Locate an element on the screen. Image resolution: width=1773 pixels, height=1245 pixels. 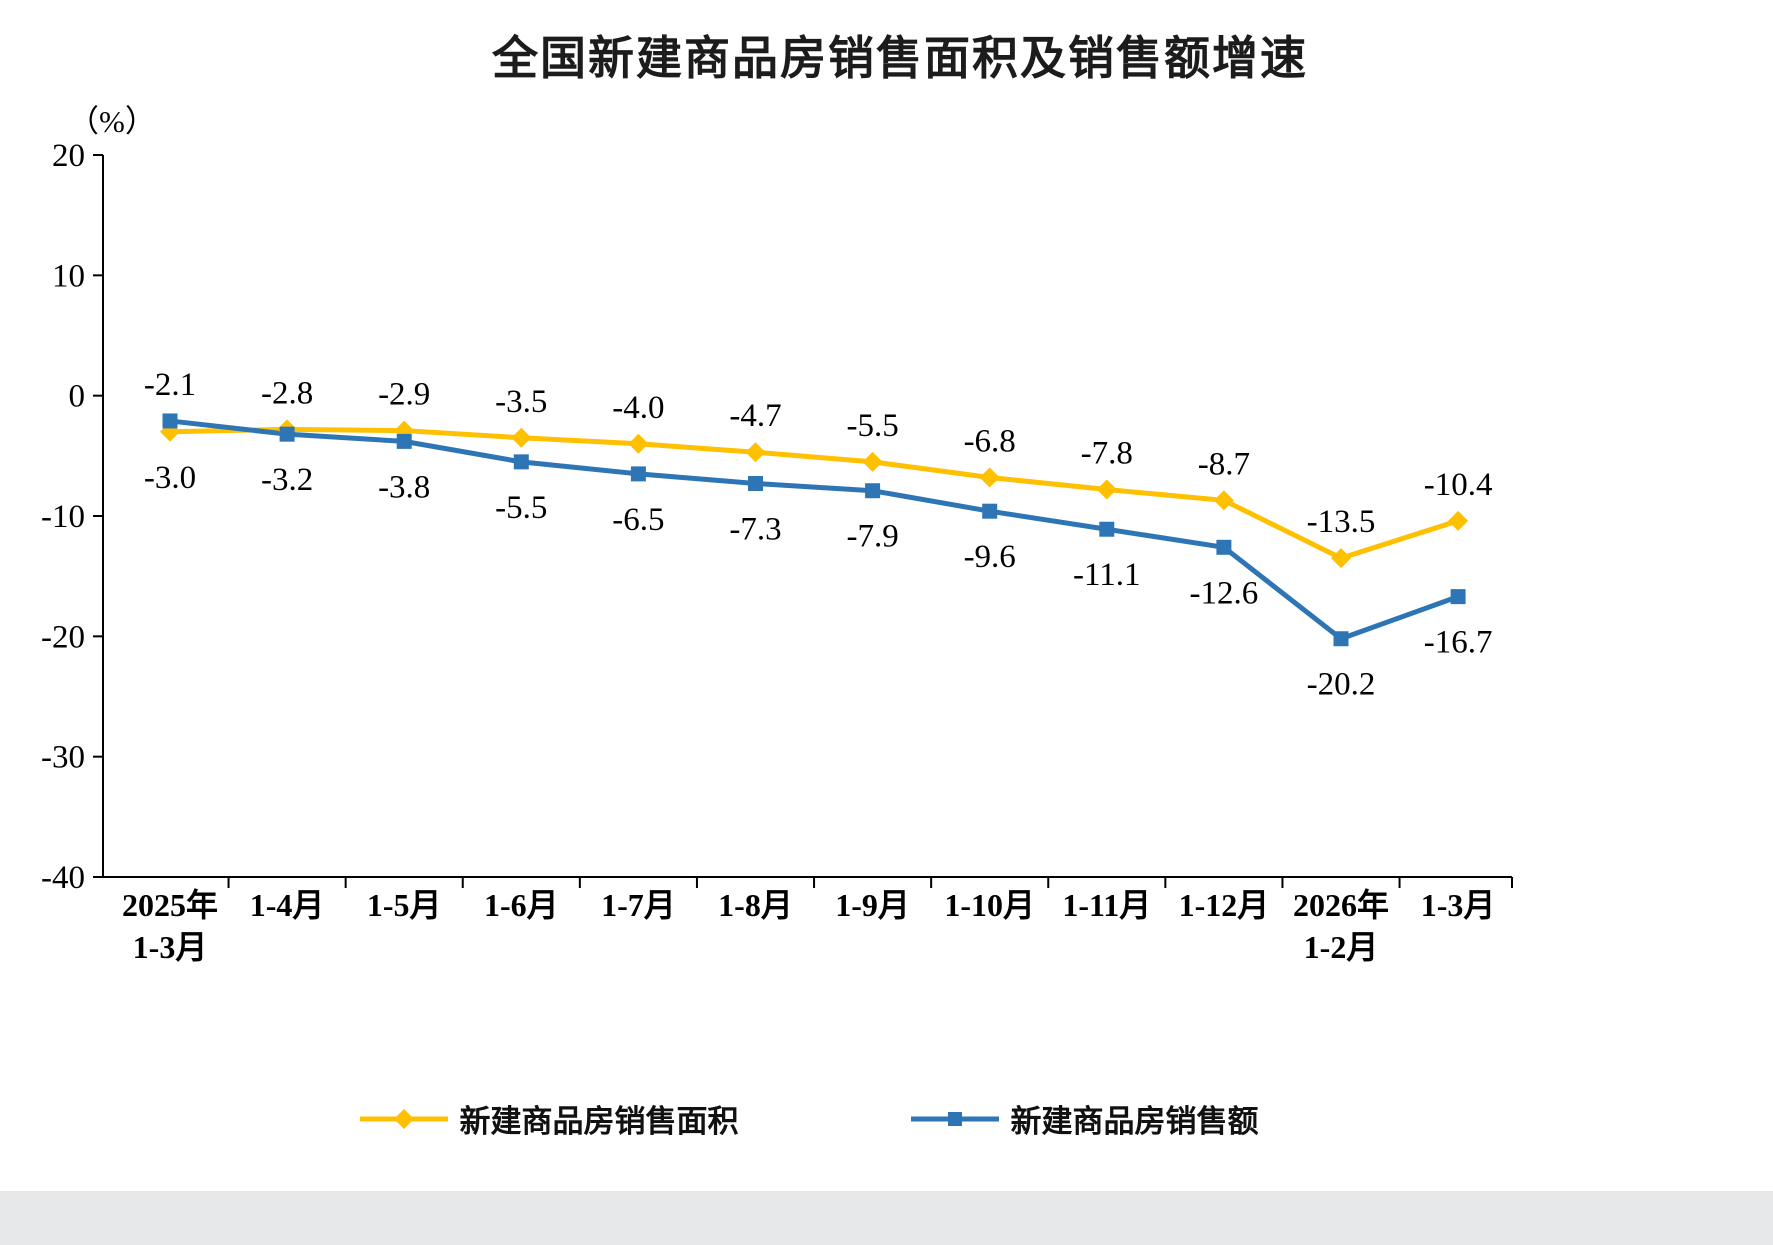
data-point-label: -7.8 is located at coordinates (1107, 454).